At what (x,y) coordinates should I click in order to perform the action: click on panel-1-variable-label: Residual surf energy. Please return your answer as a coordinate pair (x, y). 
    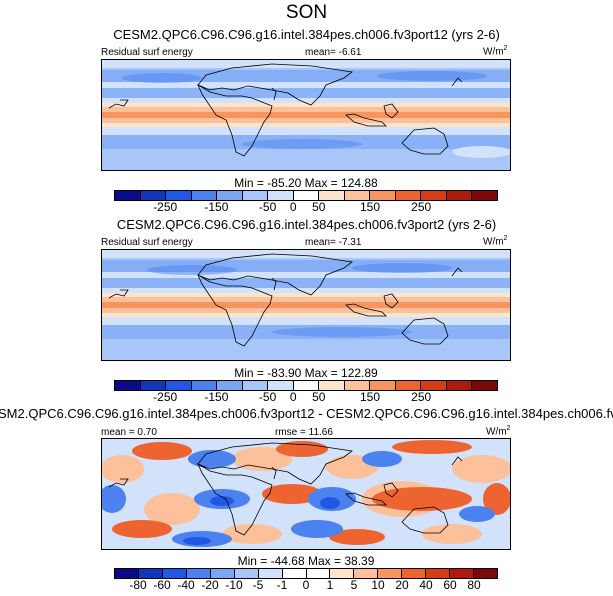
    Looking at the image, I should click on (147, 52).